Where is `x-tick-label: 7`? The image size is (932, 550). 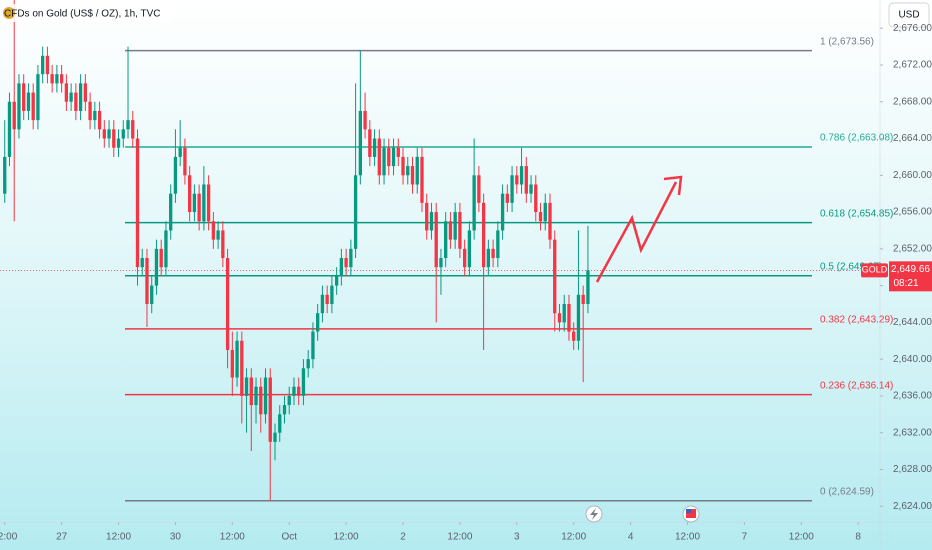 x-tick-label: 7 is located at coordinates (745, 537).